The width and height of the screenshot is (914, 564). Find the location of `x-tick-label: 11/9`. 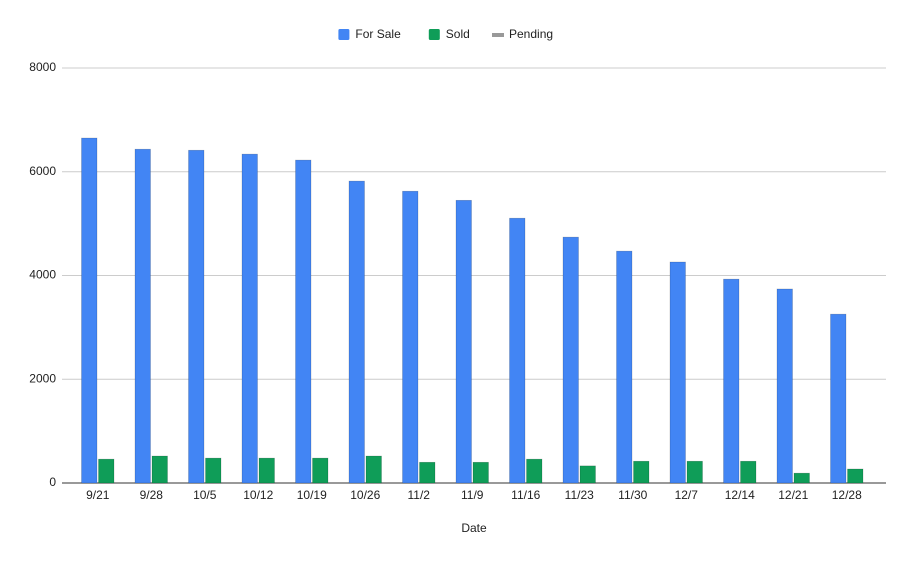

x-tick-label: 11/9 is located at coordinates (472, 495).